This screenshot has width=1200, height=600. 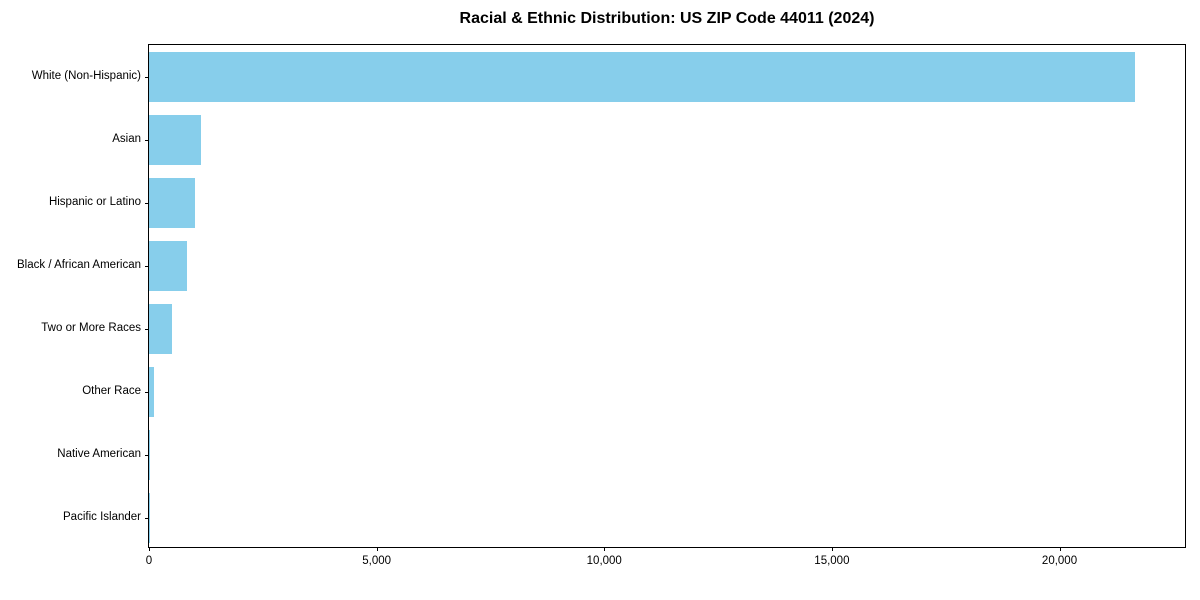 I want to click on bar-other-race, so click(x=152, y=391).